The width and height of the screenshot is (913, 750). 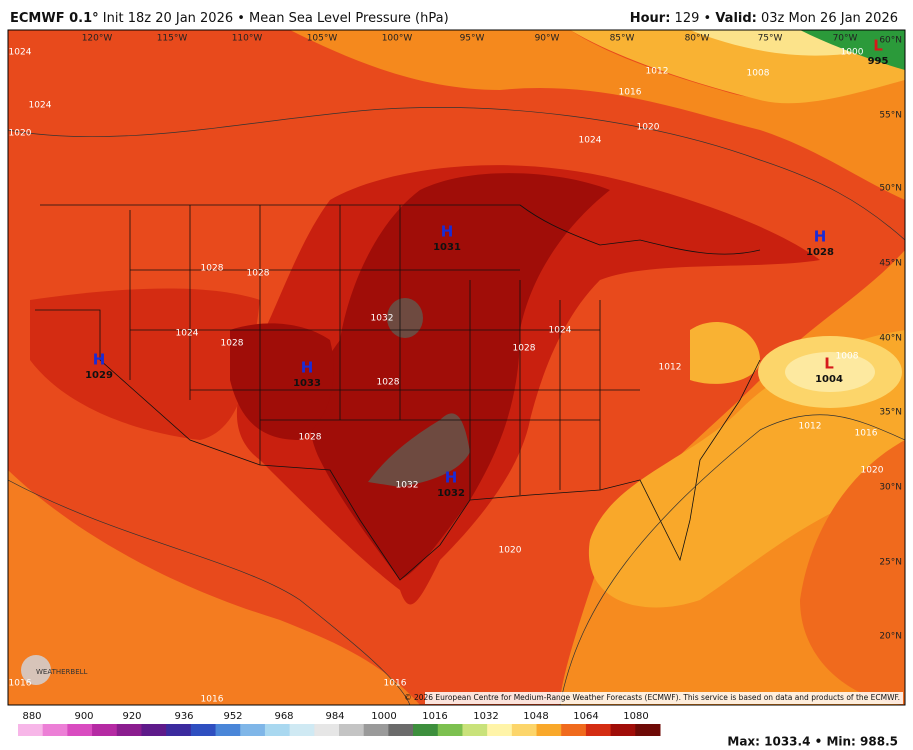 I want to click on longitude-label: 90°W, so click(x=547, y=39).